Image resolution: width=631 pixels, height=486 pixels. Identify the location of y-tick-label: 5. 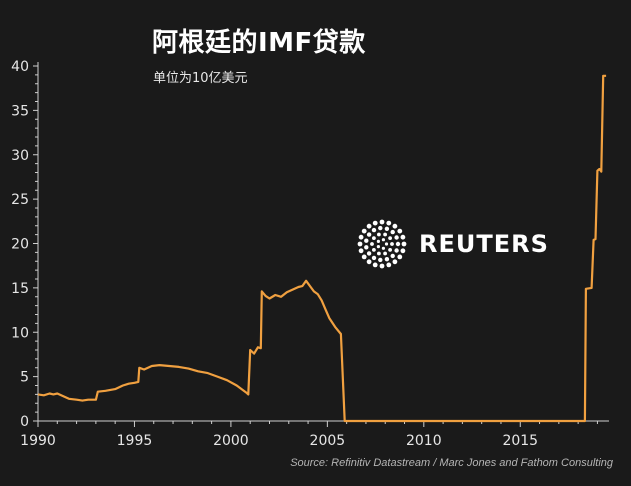
(24, 378).